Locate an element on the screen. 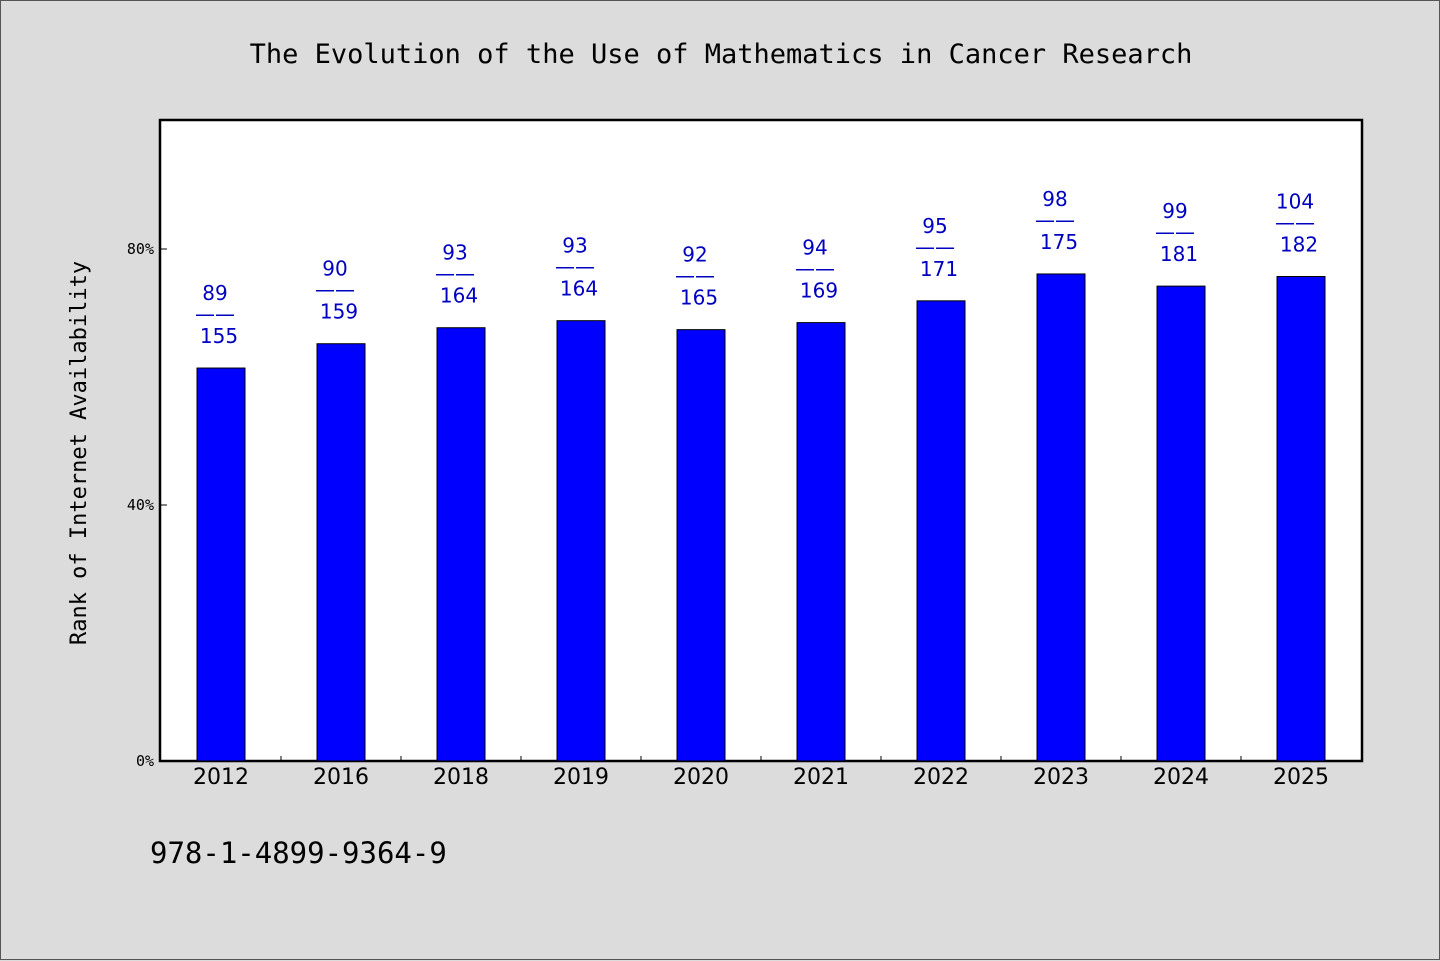  bar-2019 is located at coordinates (581, 541).